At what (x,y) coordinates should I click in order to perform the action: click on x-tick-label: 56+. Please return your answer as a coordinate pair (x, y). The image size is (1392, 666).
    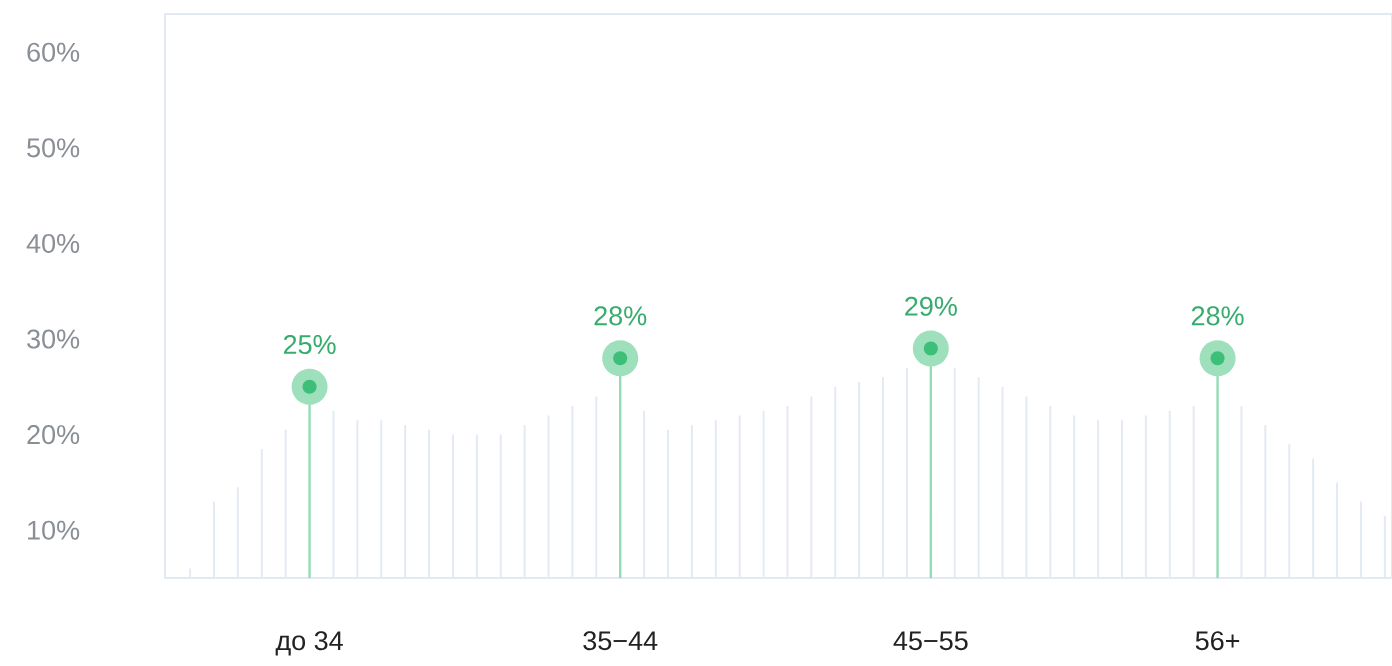
    Looking at the image, I should click on (1217, 641).